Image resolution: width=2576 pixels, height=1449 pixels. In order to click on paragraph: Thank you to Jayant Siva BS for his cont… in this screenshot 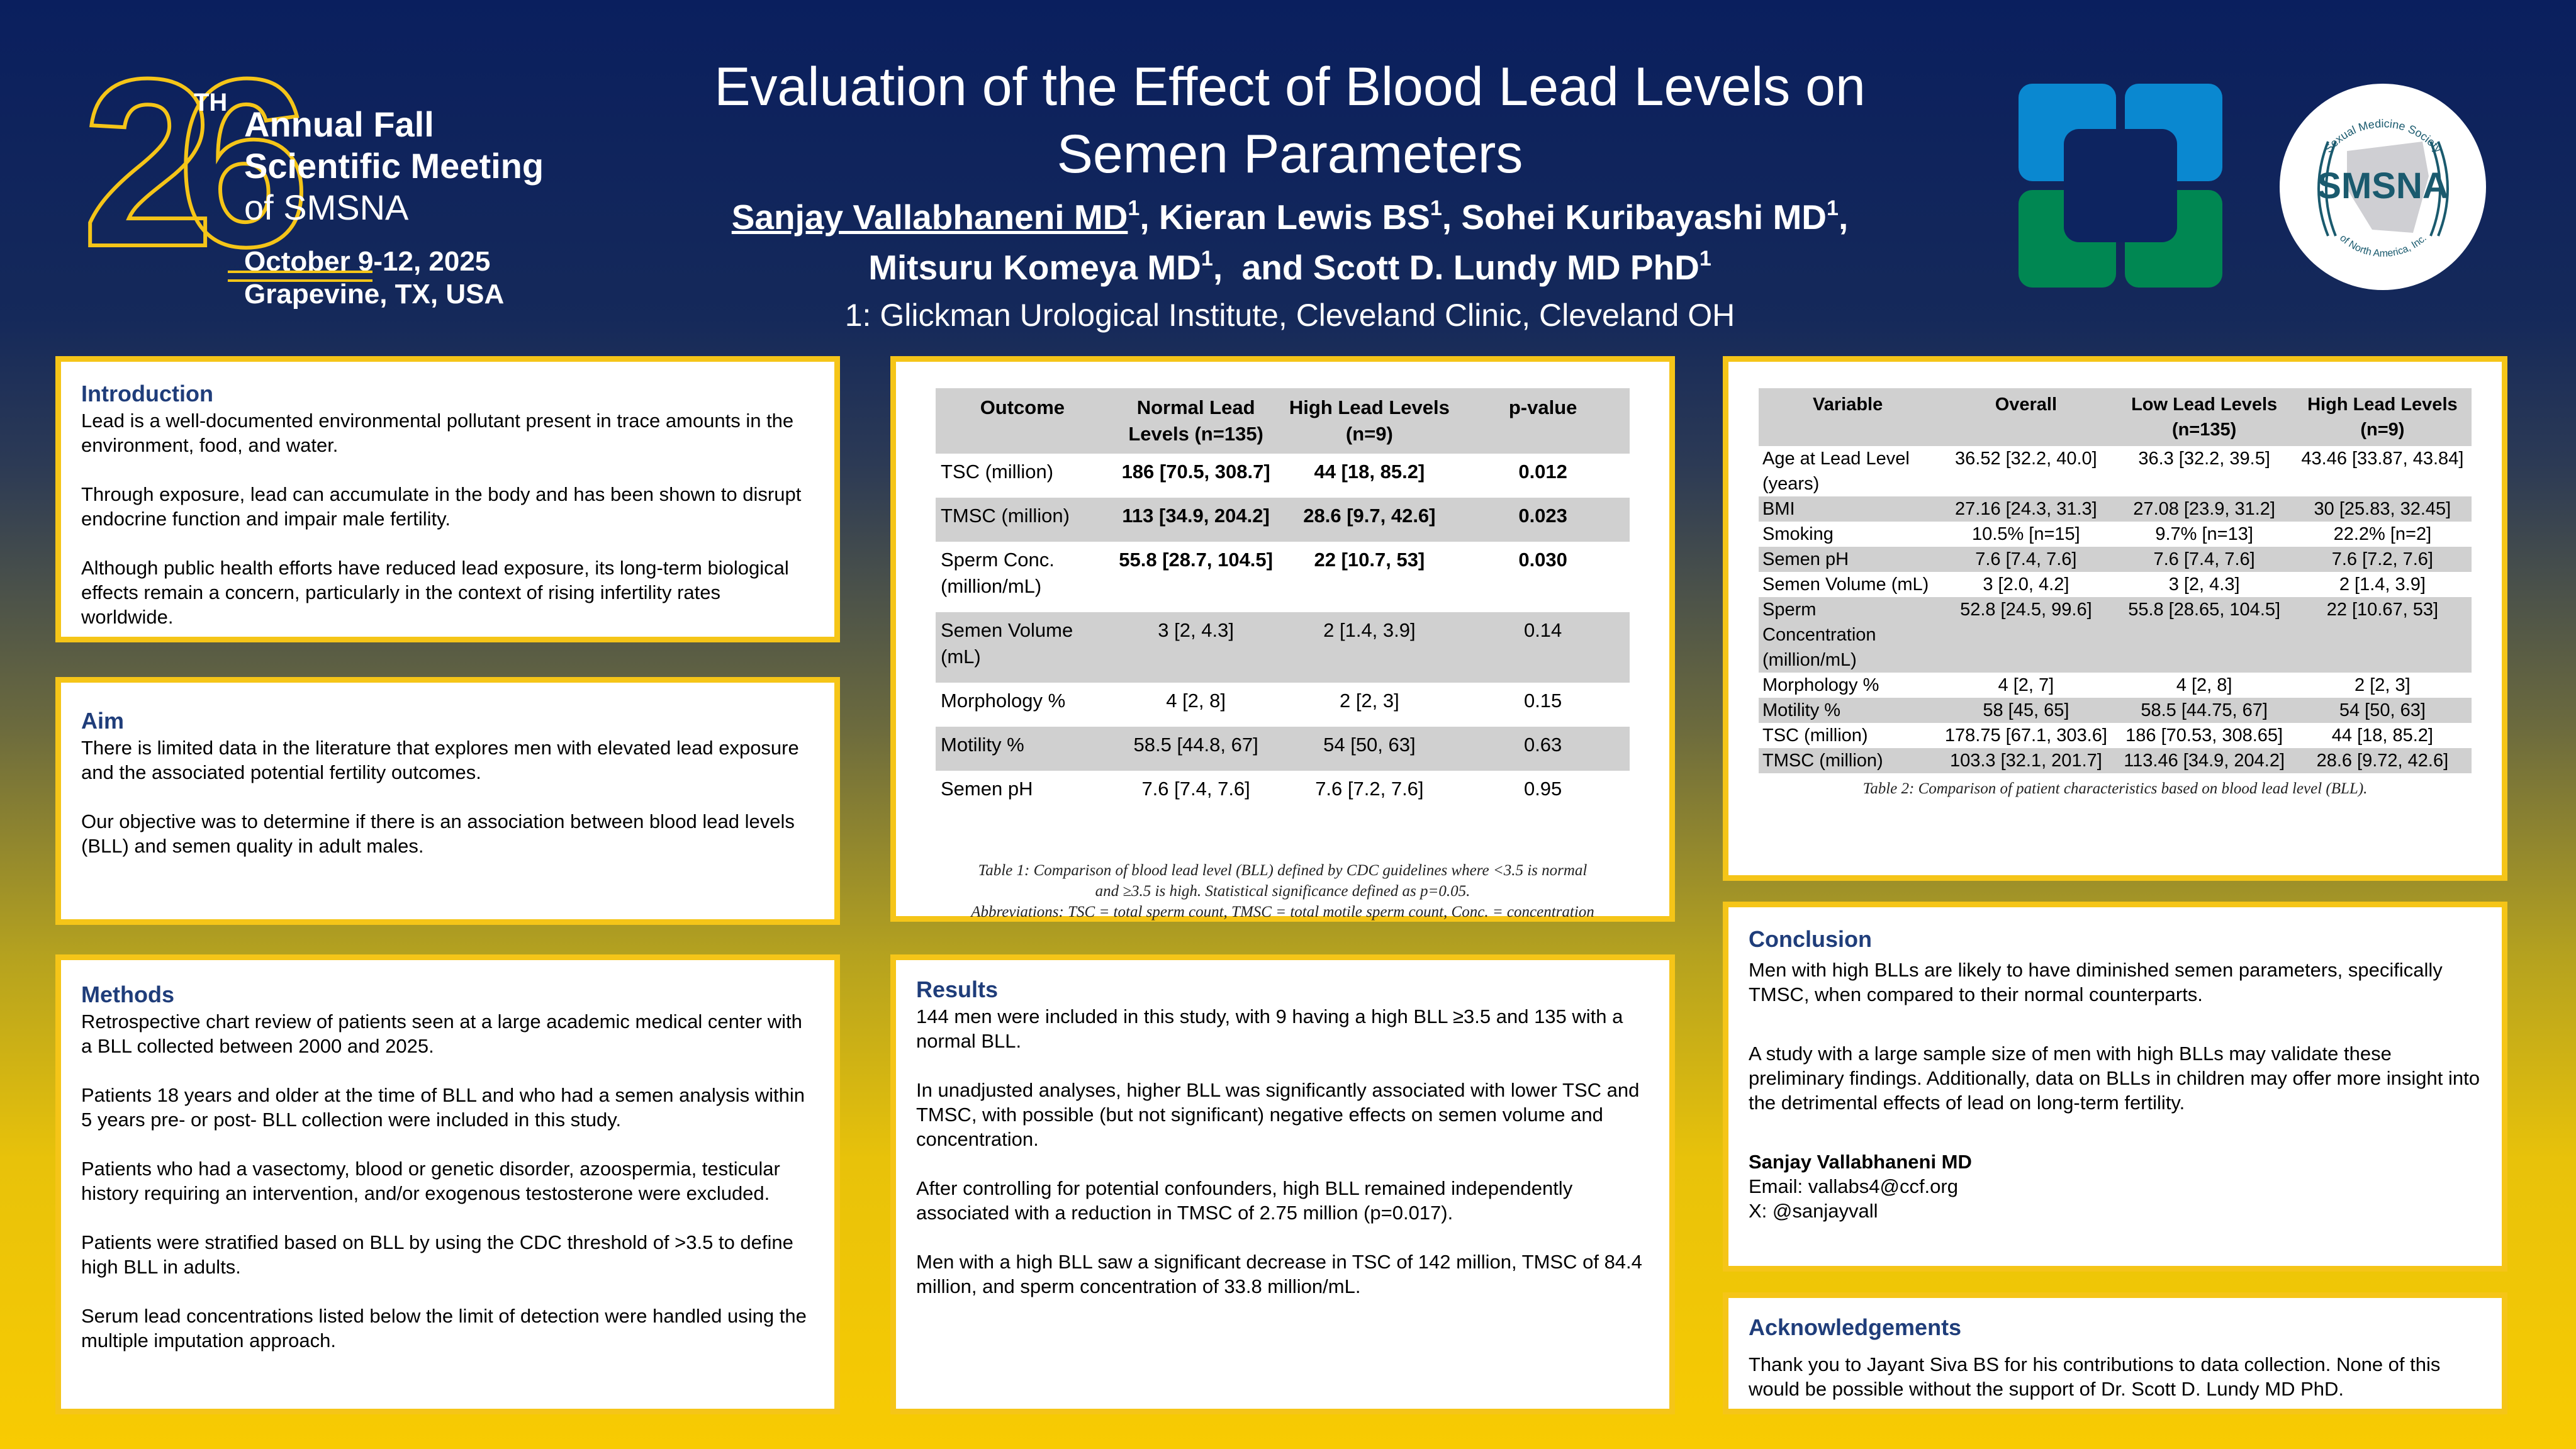, I will do `click(2095, 1376)`.